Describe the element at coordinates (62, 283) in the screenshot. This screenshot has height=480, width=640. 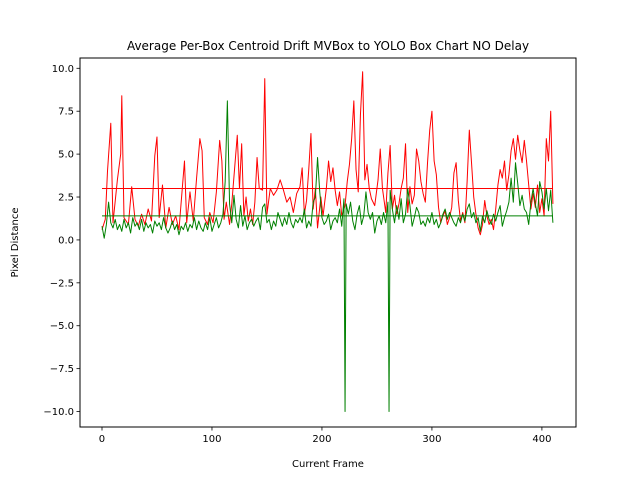
I see `y-tick-label: −2.5` at that location.